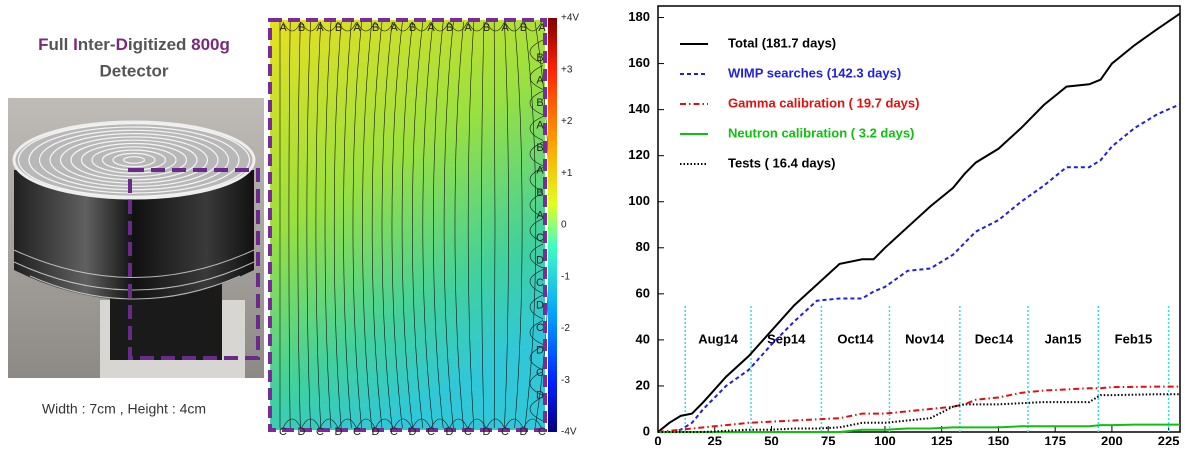  What do you see at coordinates (718, 338) in the screenshot?
I see `period-label: Aug14` at bounding box center [718, 338].